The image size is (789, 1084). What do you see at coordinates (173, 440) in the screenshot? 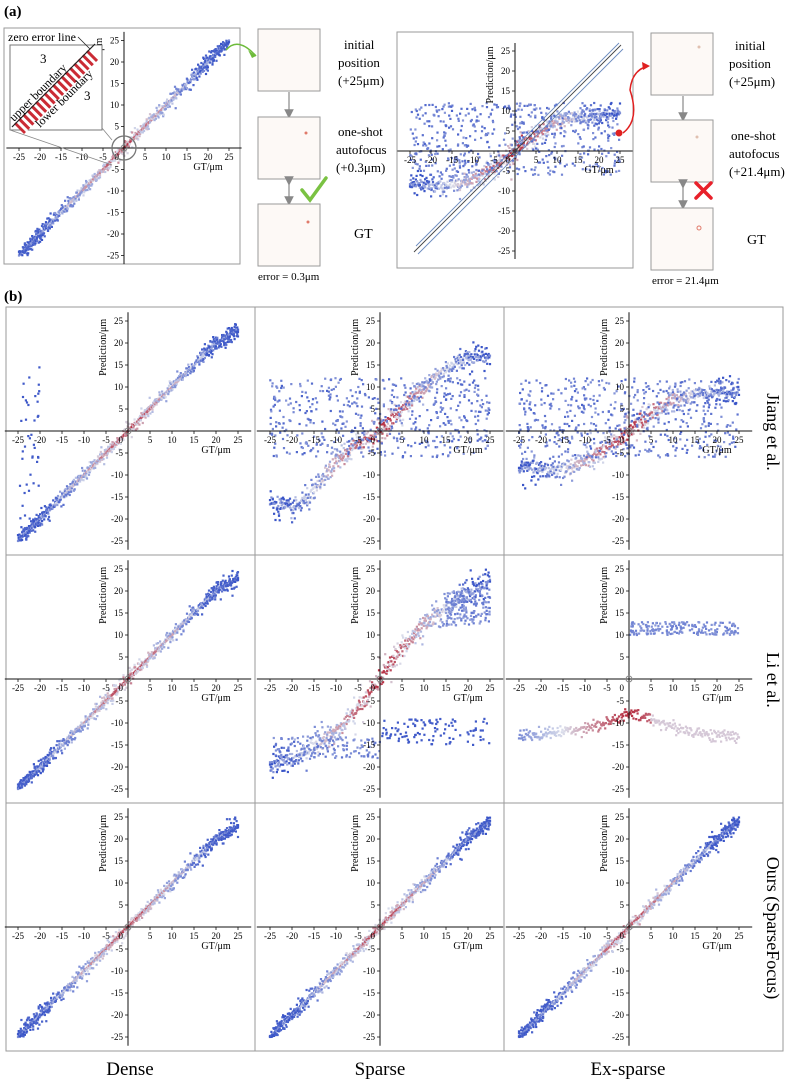
I see `x-tick-label: 10` at bounding box center [173, 440].